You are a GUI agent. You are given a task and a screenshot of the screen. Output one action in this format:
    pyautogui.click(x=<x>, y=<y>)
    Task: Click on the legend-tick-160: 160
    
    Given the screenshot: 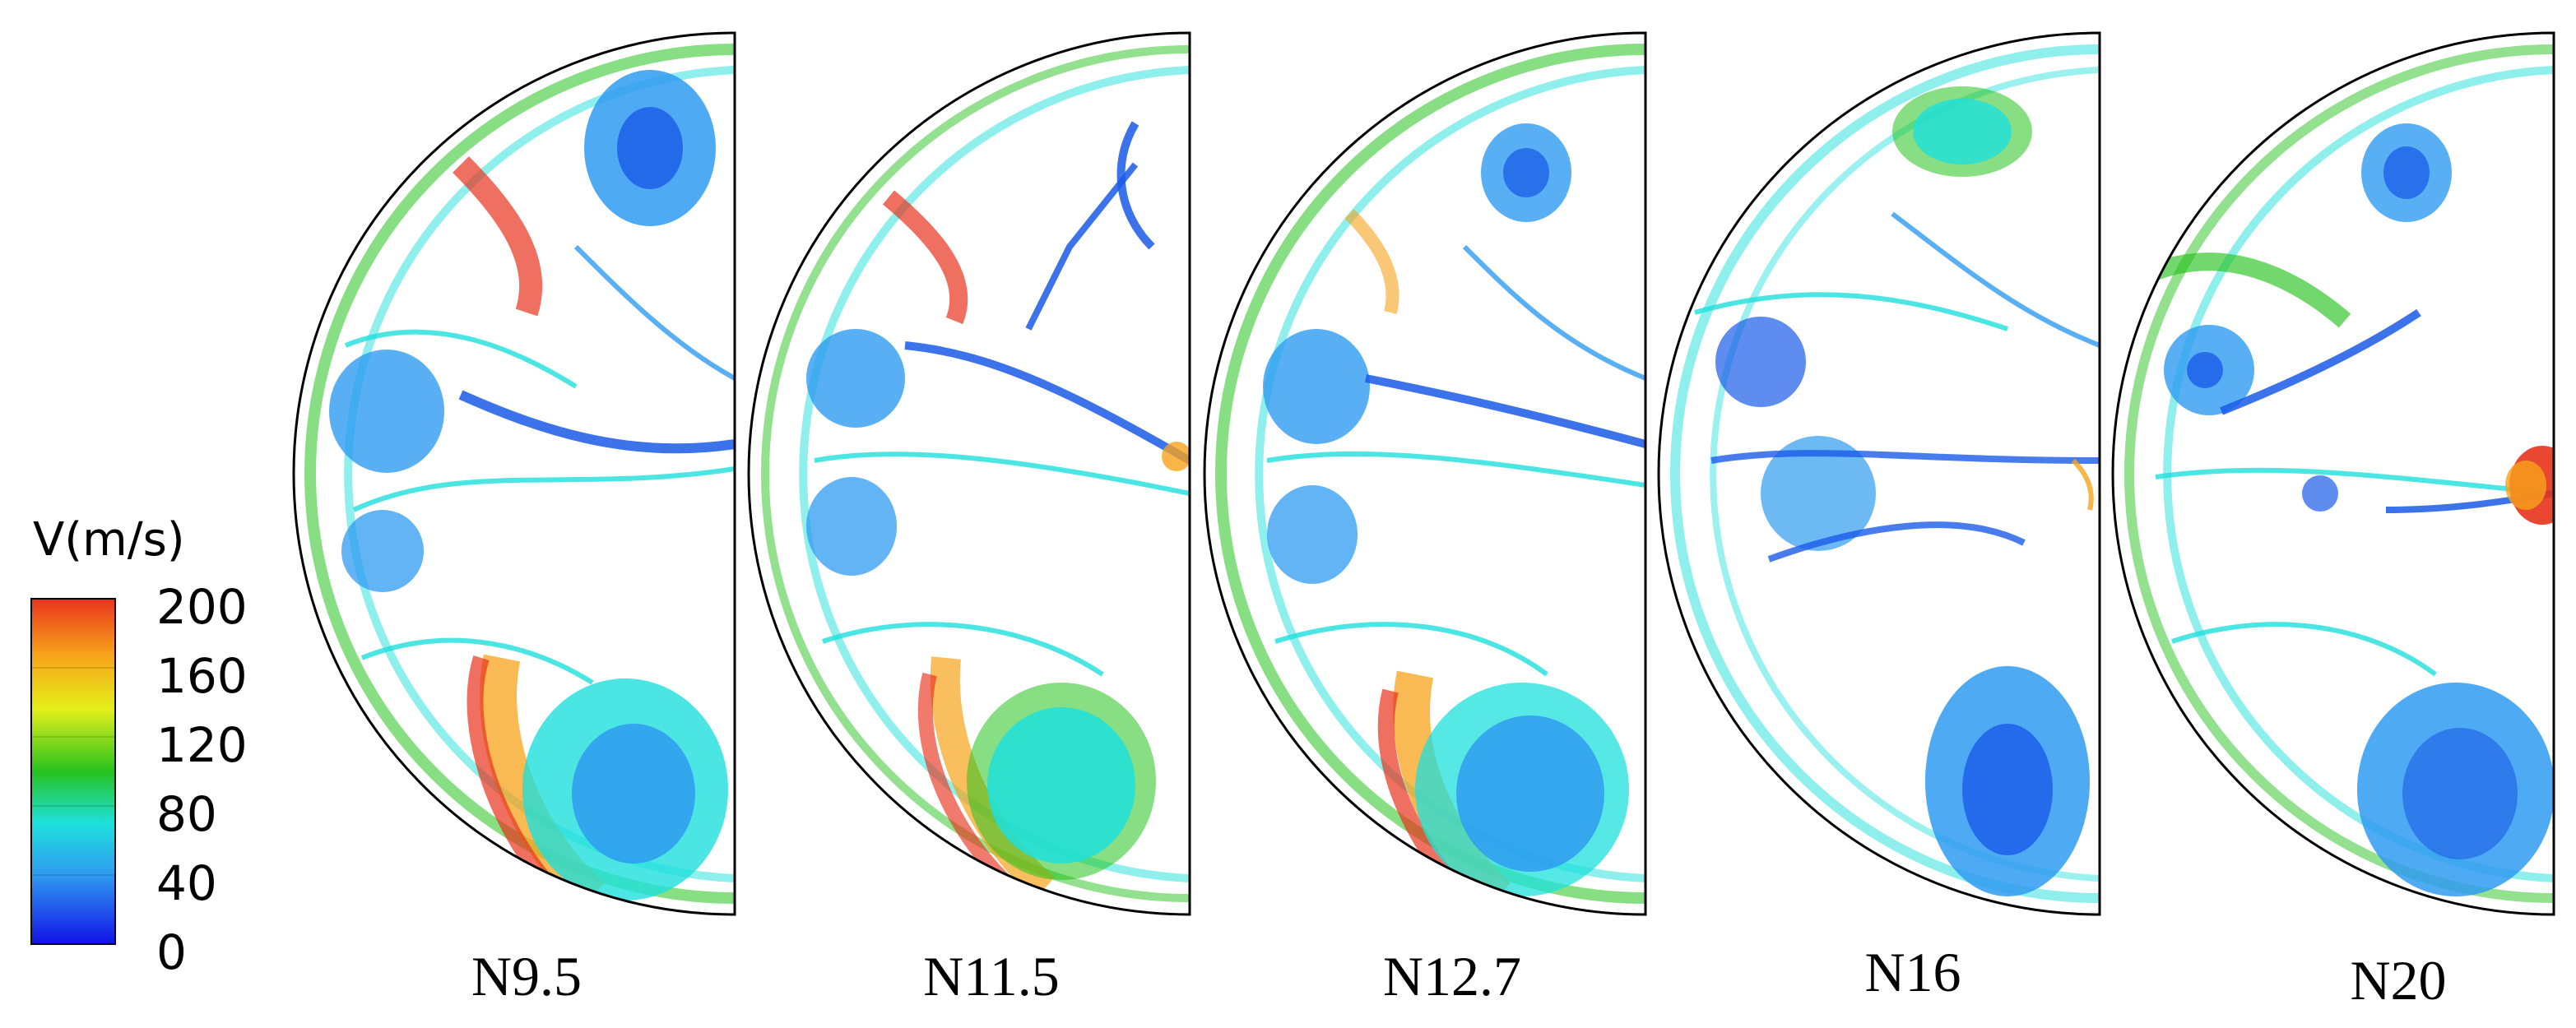 What is the action you would take?
    pyautogui.click(x=202, y=676)
    